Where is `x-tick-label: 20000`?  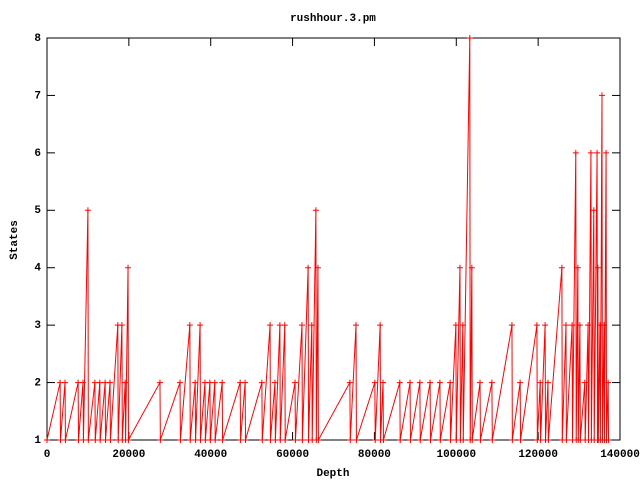
x-tick-label: 20000 is located at coordinates (128, 455).